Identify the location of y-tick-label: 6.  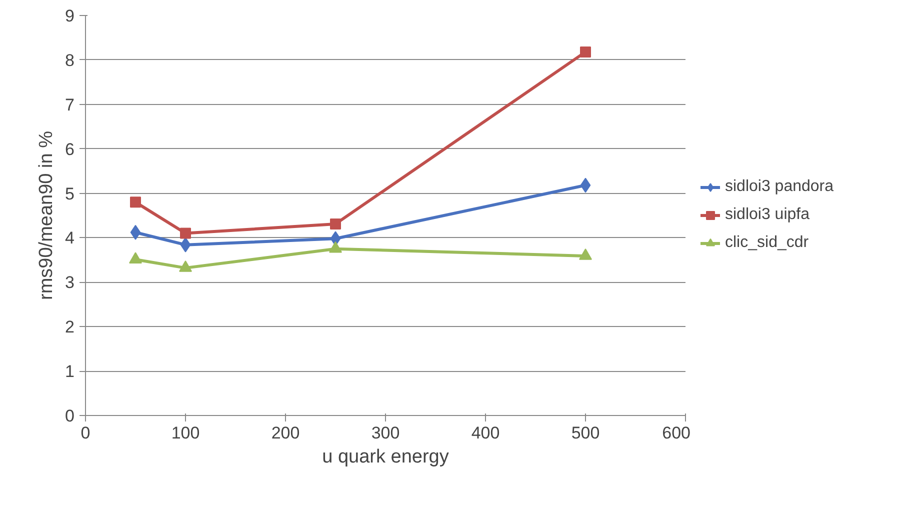
(70, 149).